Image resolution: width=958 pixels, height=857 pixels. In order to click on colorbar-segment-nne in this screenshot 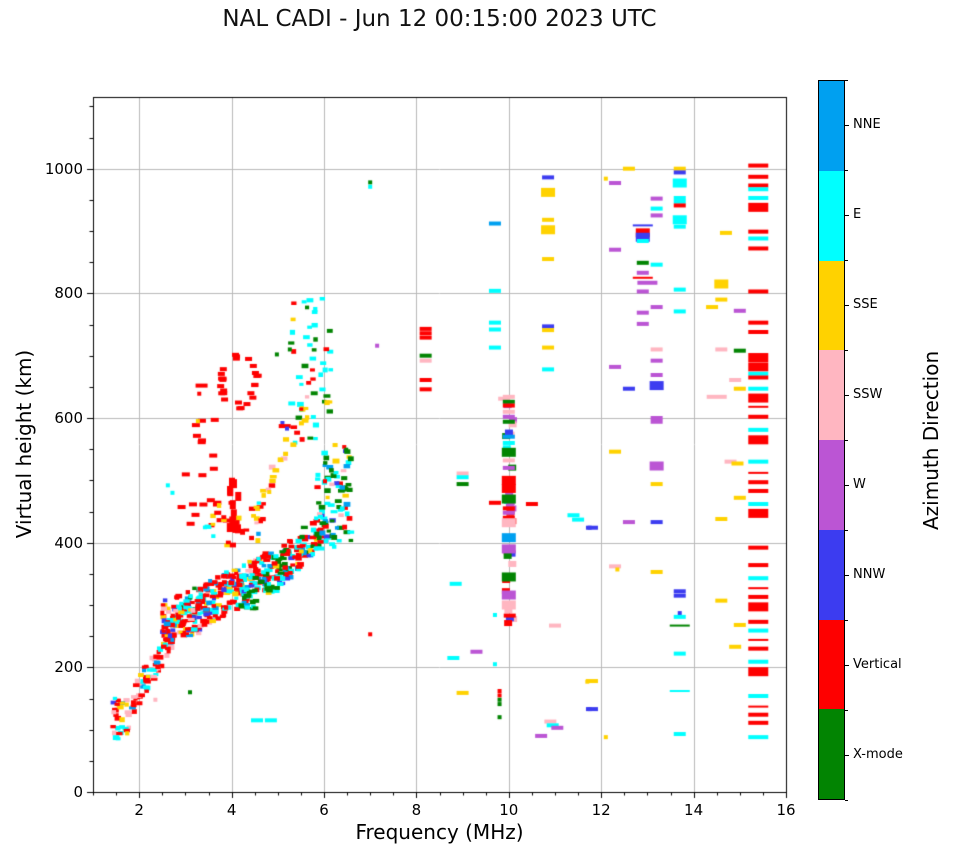, I will do `click(831, 126)`.